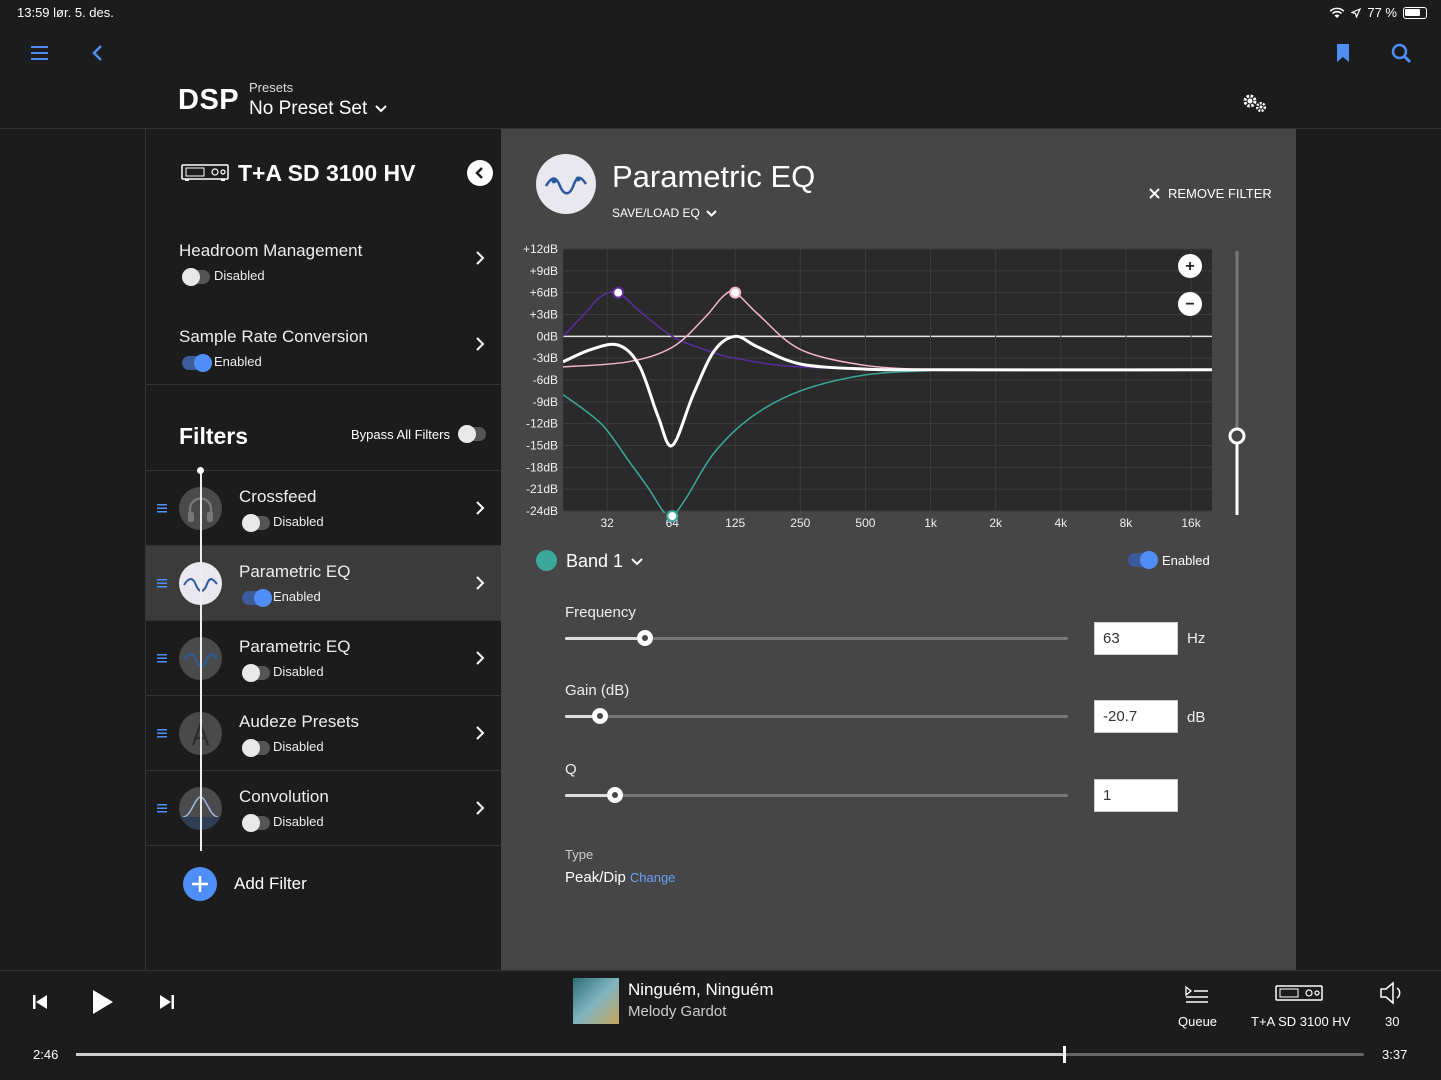 Image resolution: width=1441 pixels, height=1080 pixels. I want to click on next-track-icon, so click(167, 1002).